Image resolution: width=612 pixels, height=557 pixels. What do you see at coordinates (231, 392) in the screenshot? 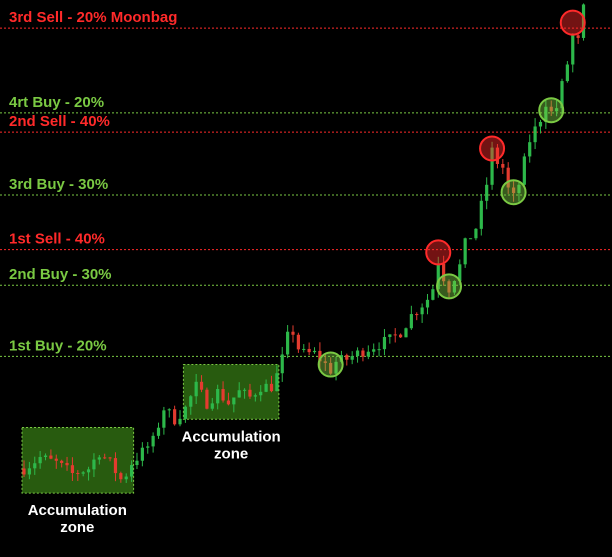
I see `accumulation-zone-box` at bounding box center [231, 392].